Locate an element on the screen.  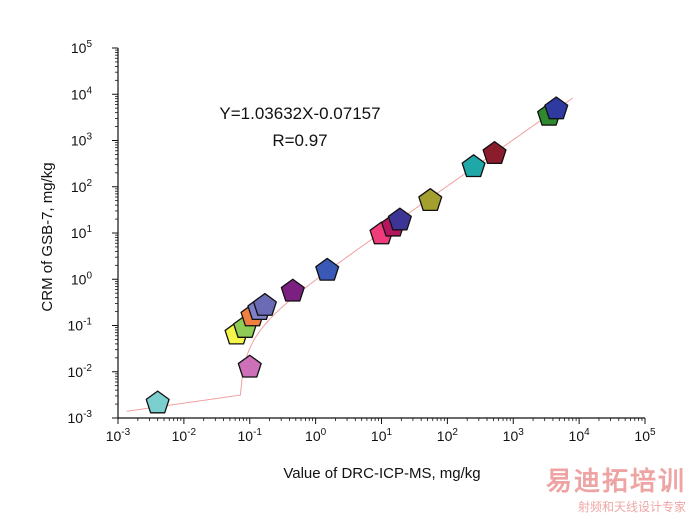
x-tick-label: 10² is located at coordinates (448, 435).